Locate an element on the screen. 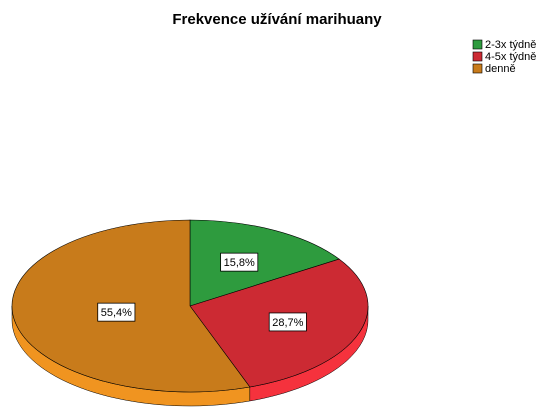  chart-title: Frekvence užívání marihuany is located at coordinates (277, 19).